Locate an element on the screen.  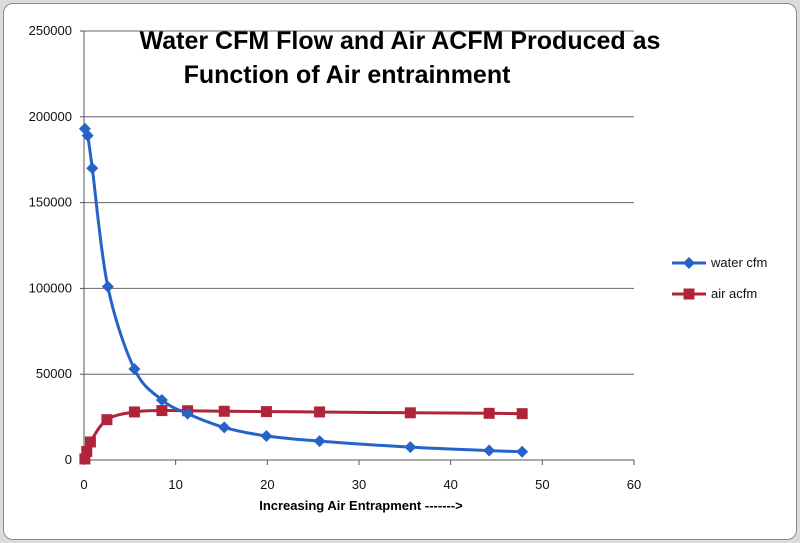
x-tick-label: 10 is located at coordinates (175, 484).